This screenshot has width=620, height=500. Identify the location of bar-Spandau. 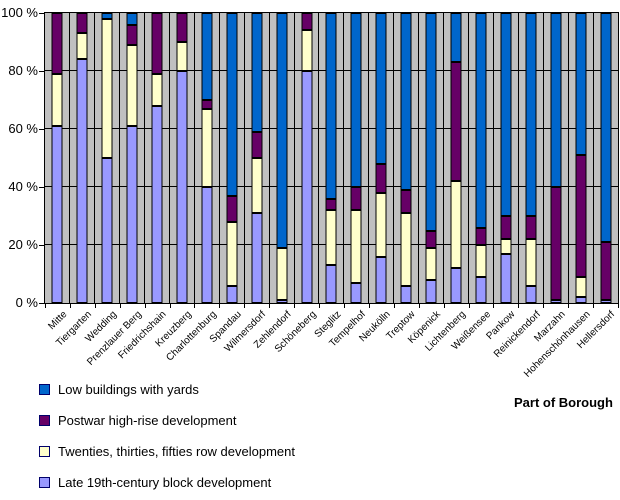
(232, 158).